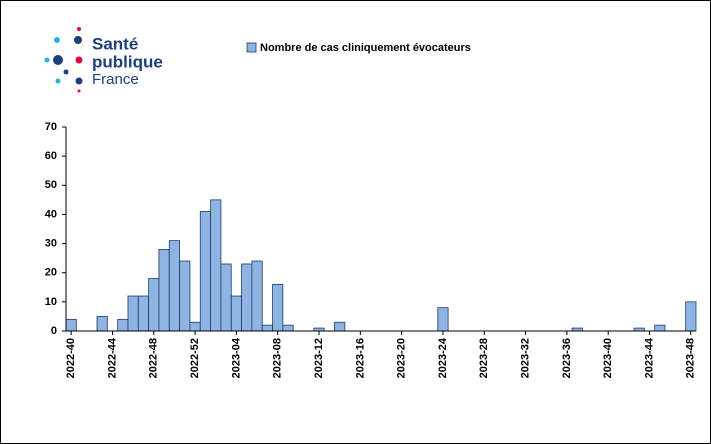  Describe the element at coordinates (608, 358) in the screenshot. I see `x-tick-label: 2023-40` at that location.